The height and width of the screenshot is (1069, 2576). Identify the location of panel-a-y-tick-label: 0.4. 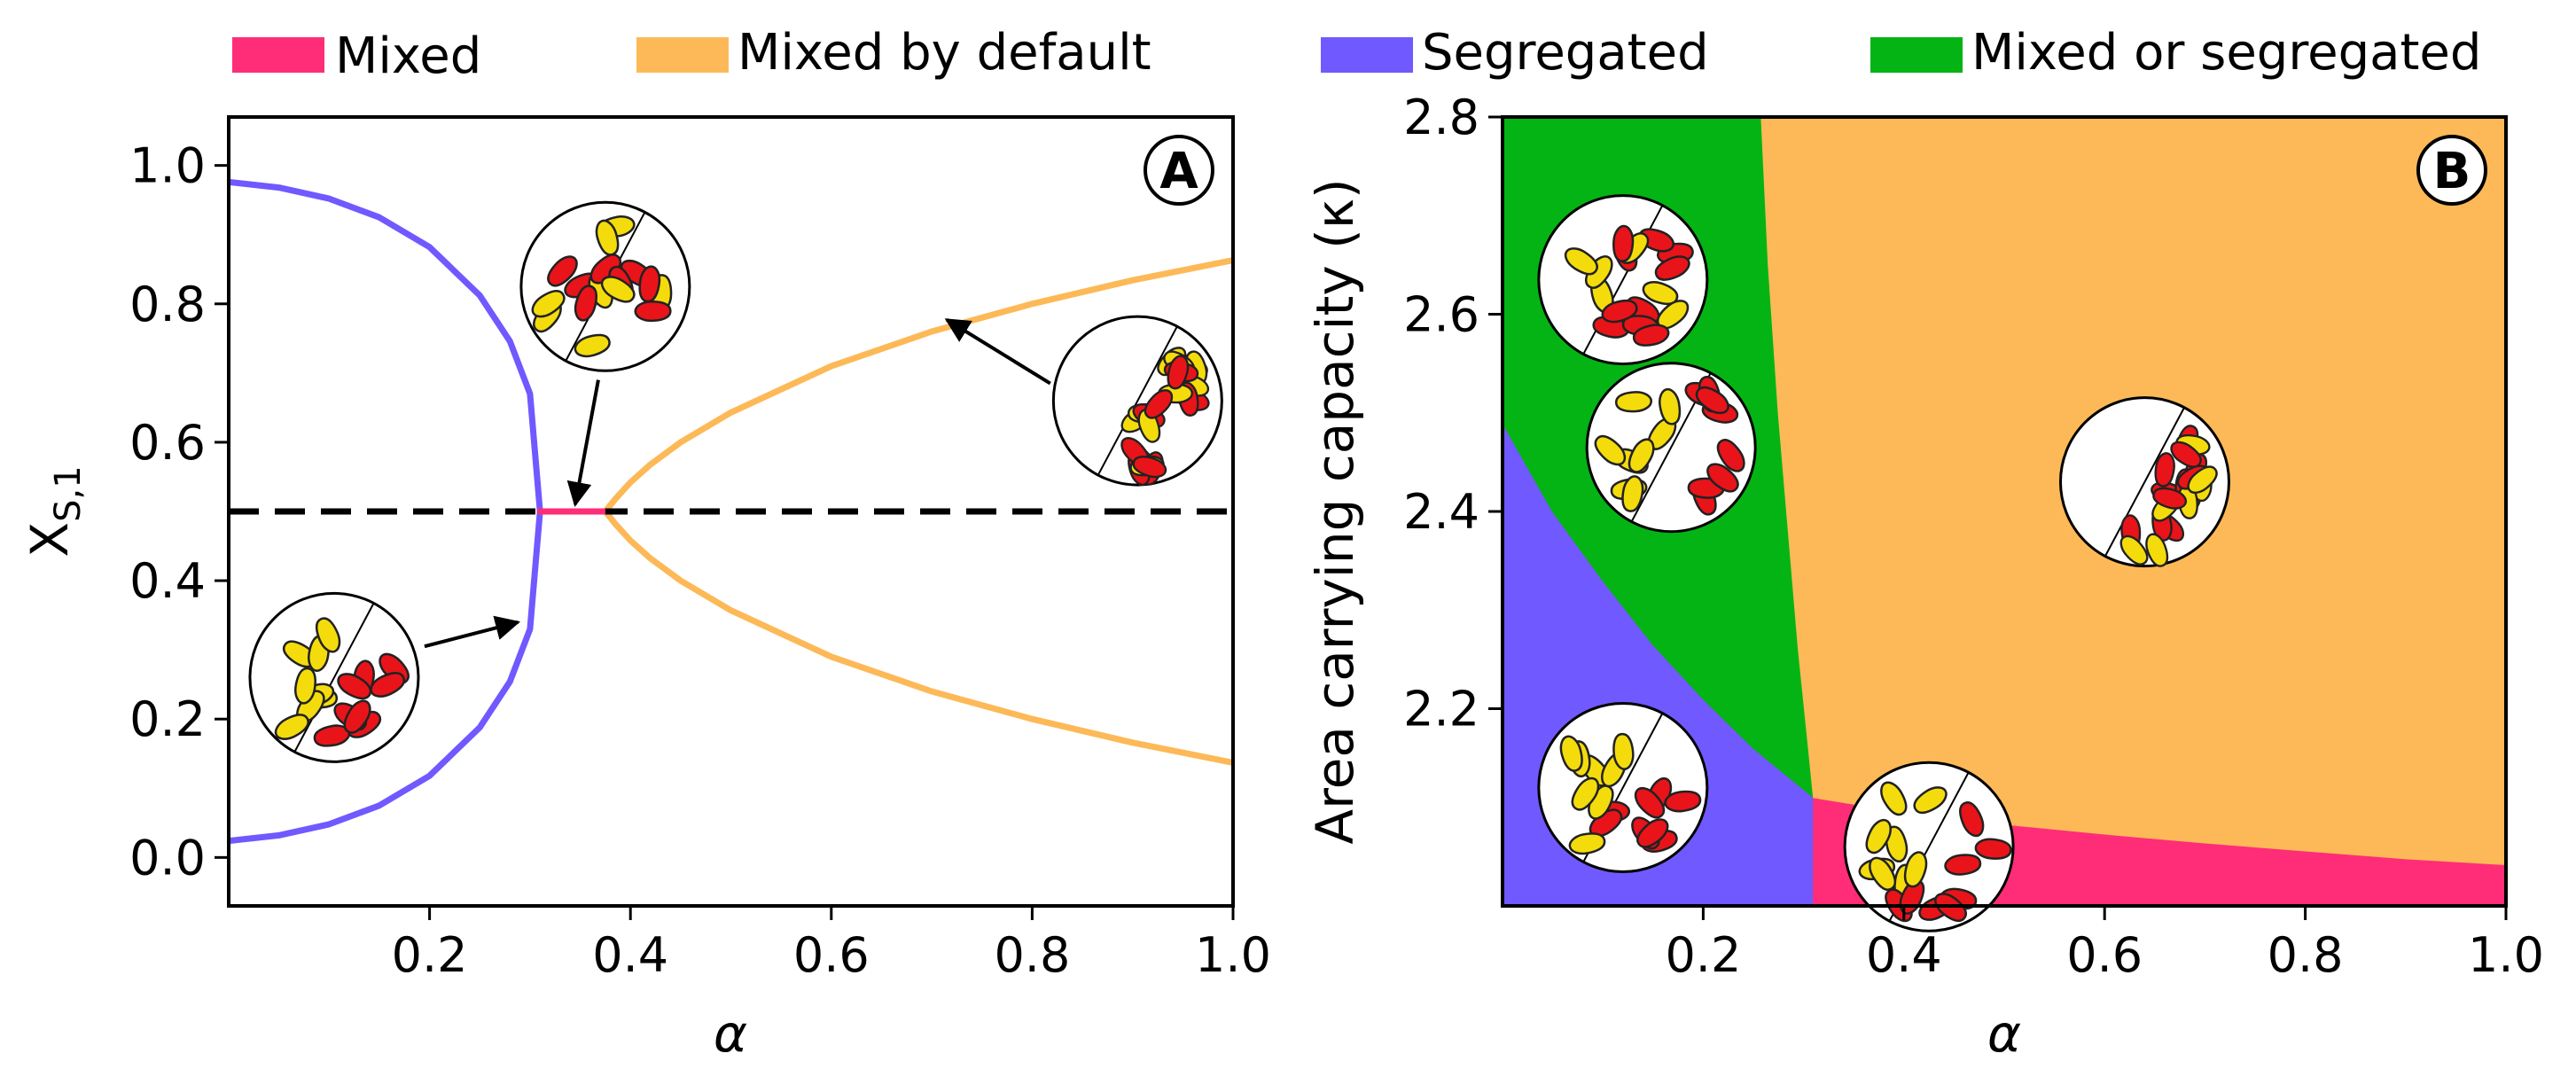
(167, 581).